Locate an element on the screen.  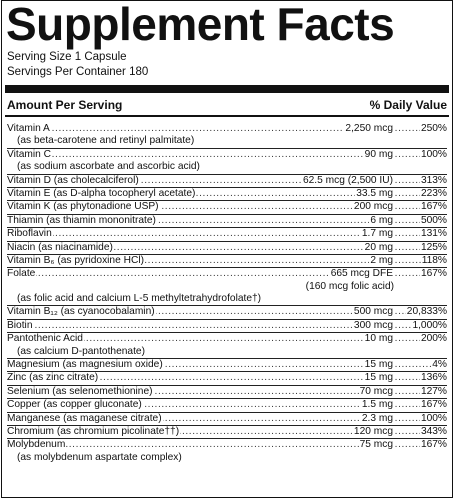
nutrient-amount: 20 mg is located at coordinates (378, 247).